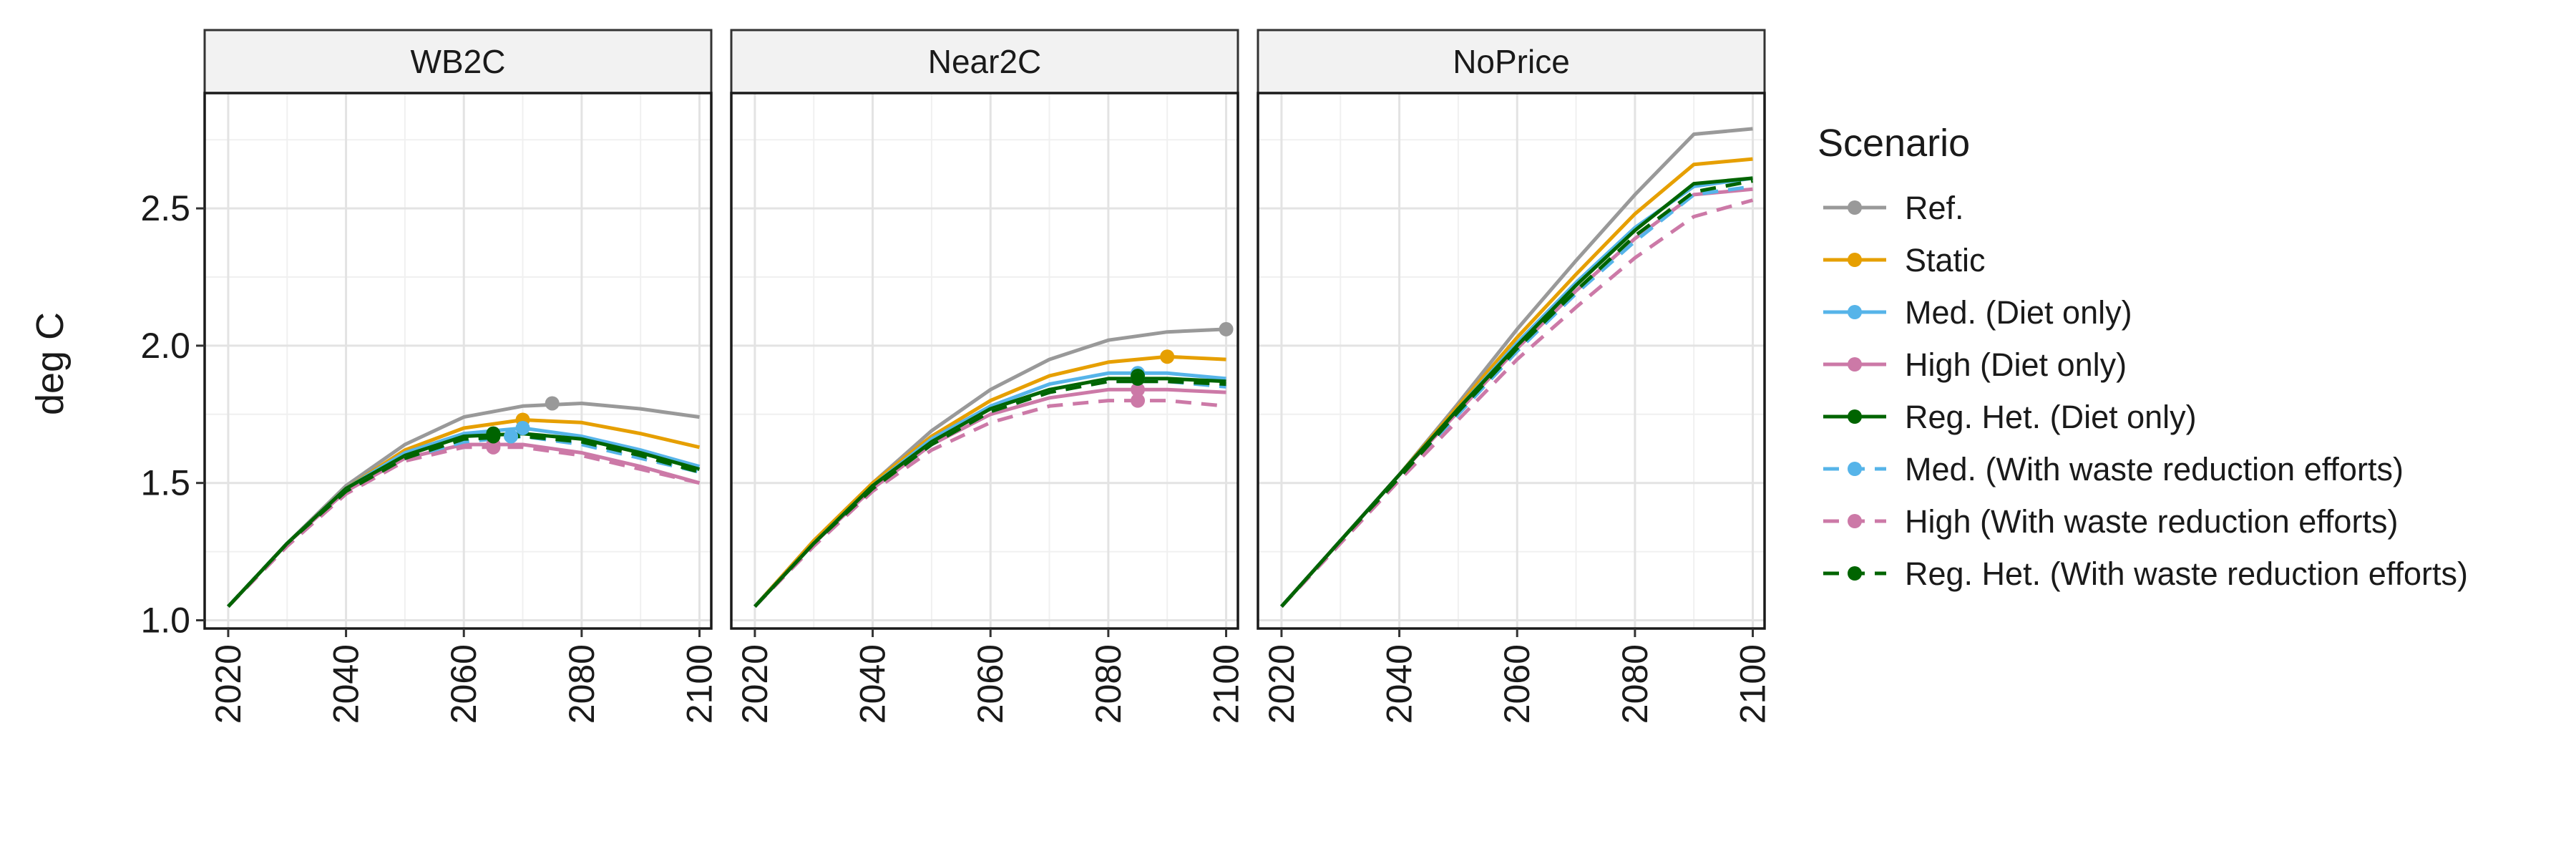 The image size is (2576, 859). What do you see at coordinates (1934, 208) in the screenshot?
I see `legend-label: Ref.` at bounding box center [1934, 208].